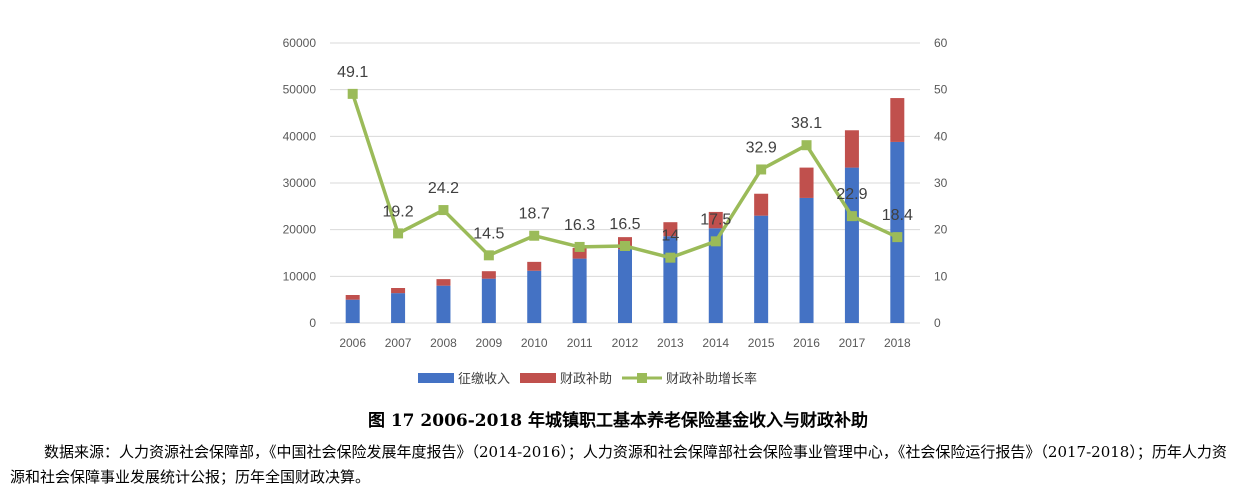 This screenshot has width=1236, height=501. Describe the element at coordinates (941, 276) in the screenshot. I see `right-axis-tick-label: 10` at that location.